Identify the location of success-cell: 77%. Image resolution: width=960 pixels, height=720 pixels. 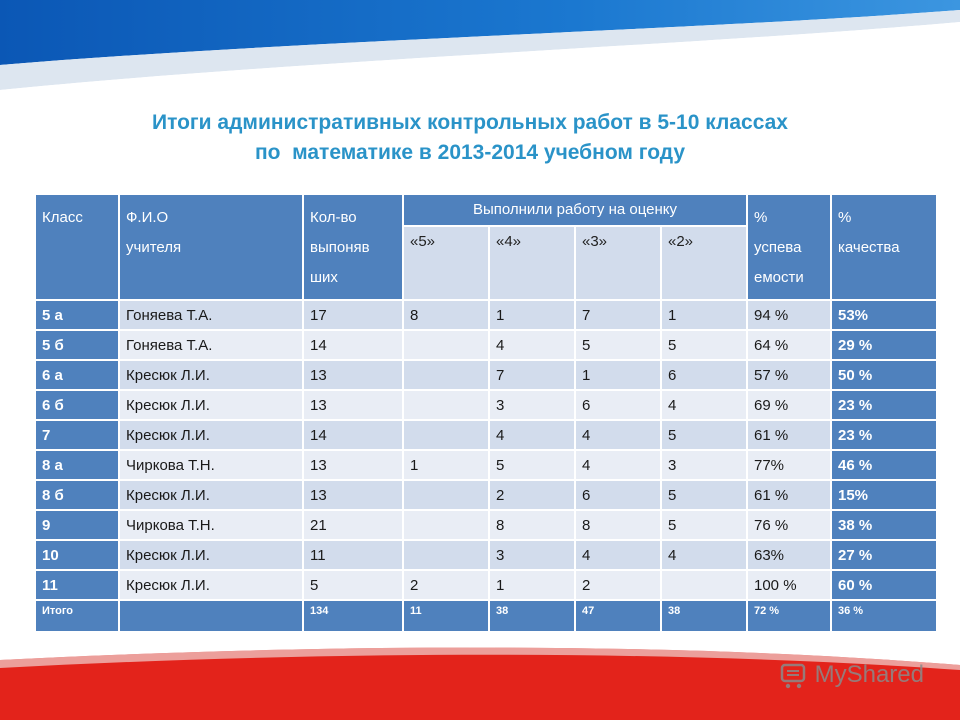
(789, 465).